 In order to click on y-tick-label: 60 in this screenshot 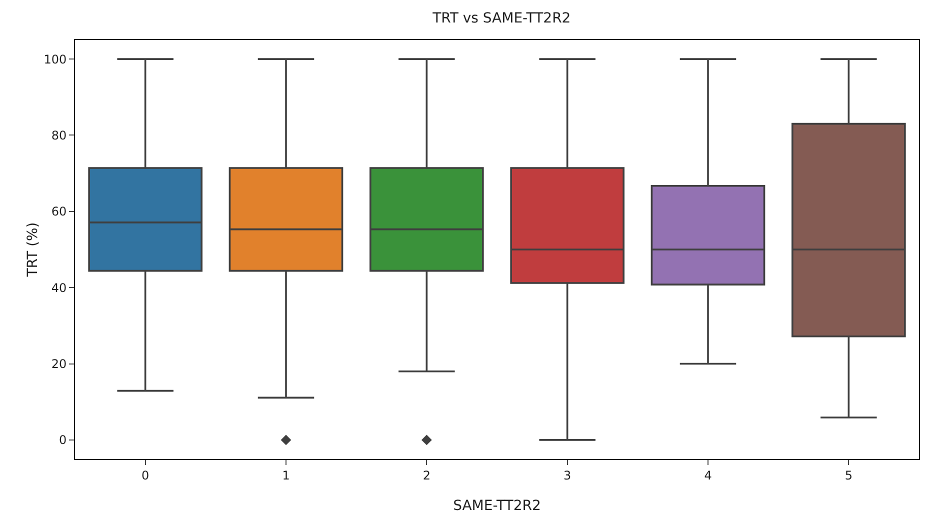, I will do `click(59, 211)`.